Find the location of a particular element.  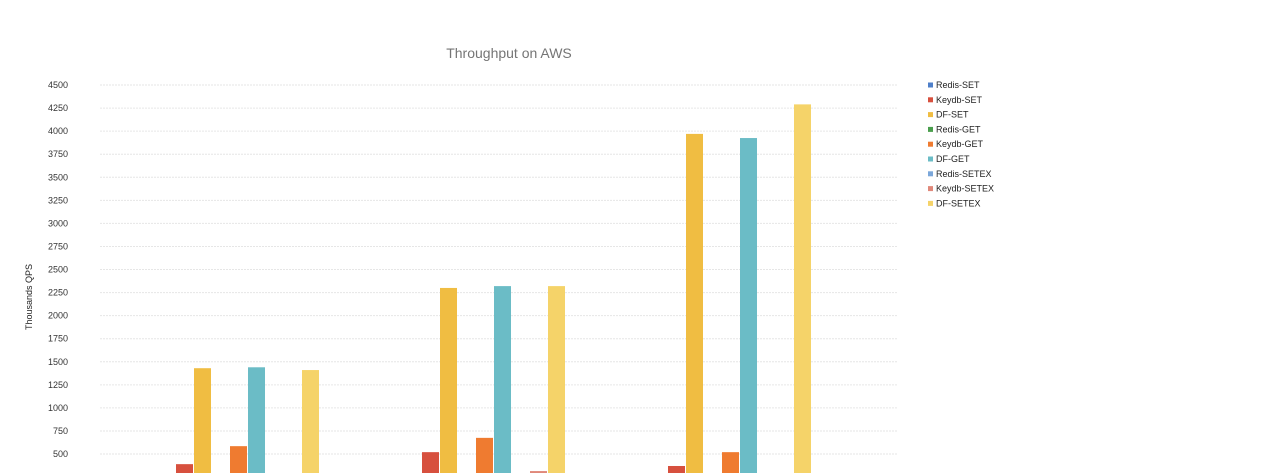

legend-label: DF-SETEX is located at coordinates (958, 203).